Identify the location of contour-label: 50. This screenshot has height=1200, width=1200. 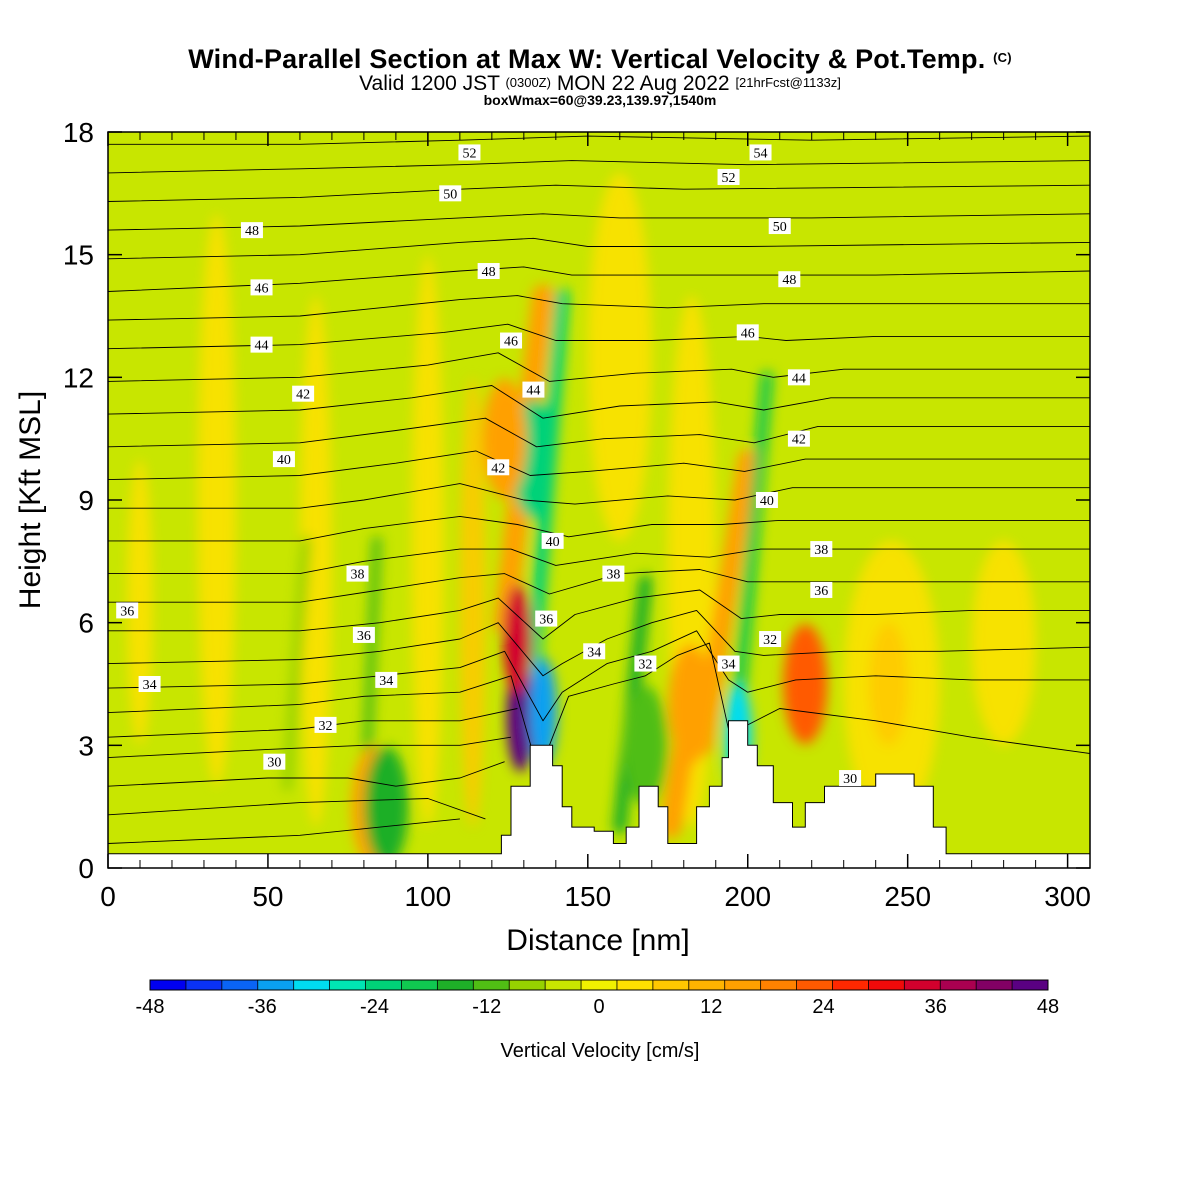
(450, 193).